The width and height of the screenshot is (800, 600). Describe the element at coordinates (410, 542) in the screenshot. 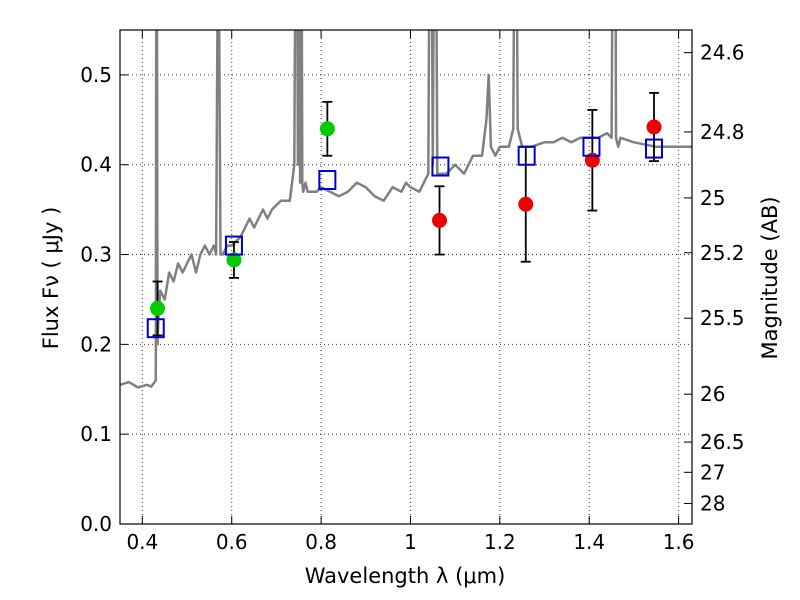

I see `x-tick-label: 1` at that location.